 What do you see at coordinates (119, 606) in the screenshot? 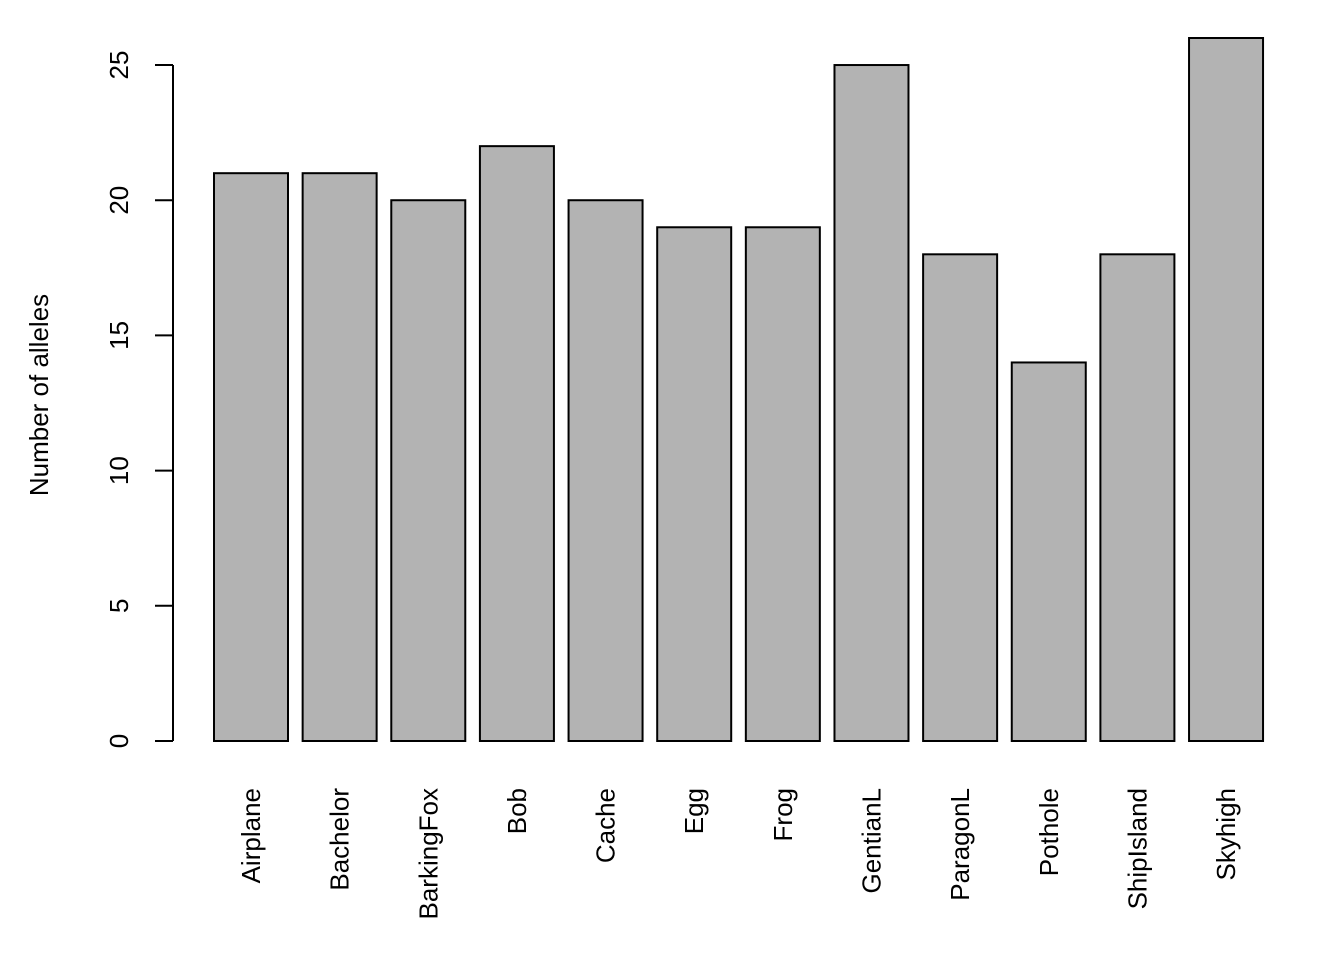
I see `y-tick-label: 5` at bounding box center [119, 606].